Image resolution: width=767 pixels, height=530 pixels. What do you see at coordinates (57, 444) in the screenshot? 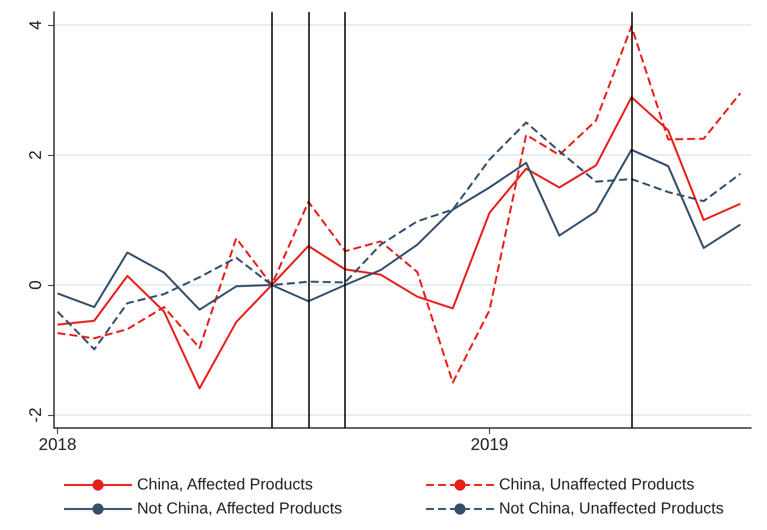
I see `x-tick-label: 2018` at bounding box center [57, 444].